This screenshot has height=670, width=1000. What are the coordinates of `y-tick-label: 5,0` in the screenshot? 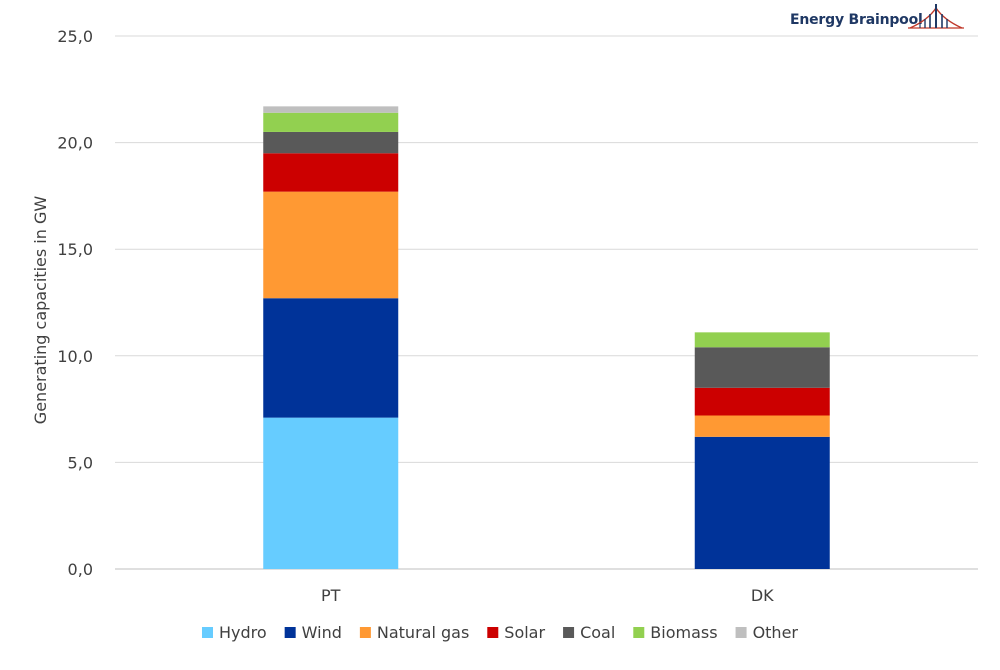 It's located at (80, 462).